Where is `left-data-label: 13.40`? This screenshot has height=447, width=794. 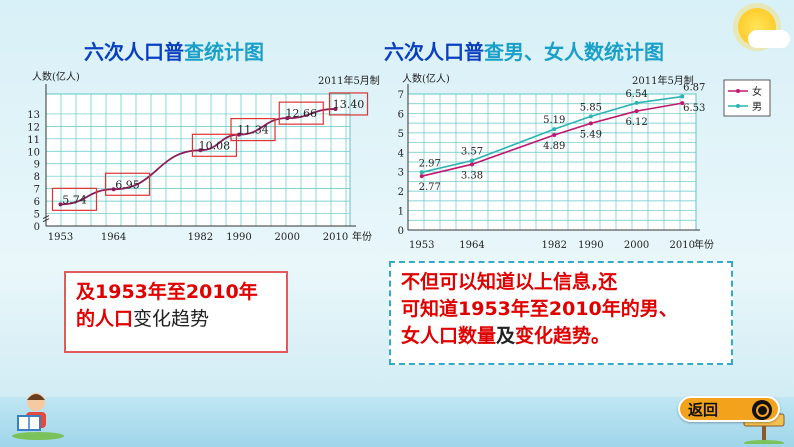 left-data-label: 13.40 is located at coordinates (349, 104).